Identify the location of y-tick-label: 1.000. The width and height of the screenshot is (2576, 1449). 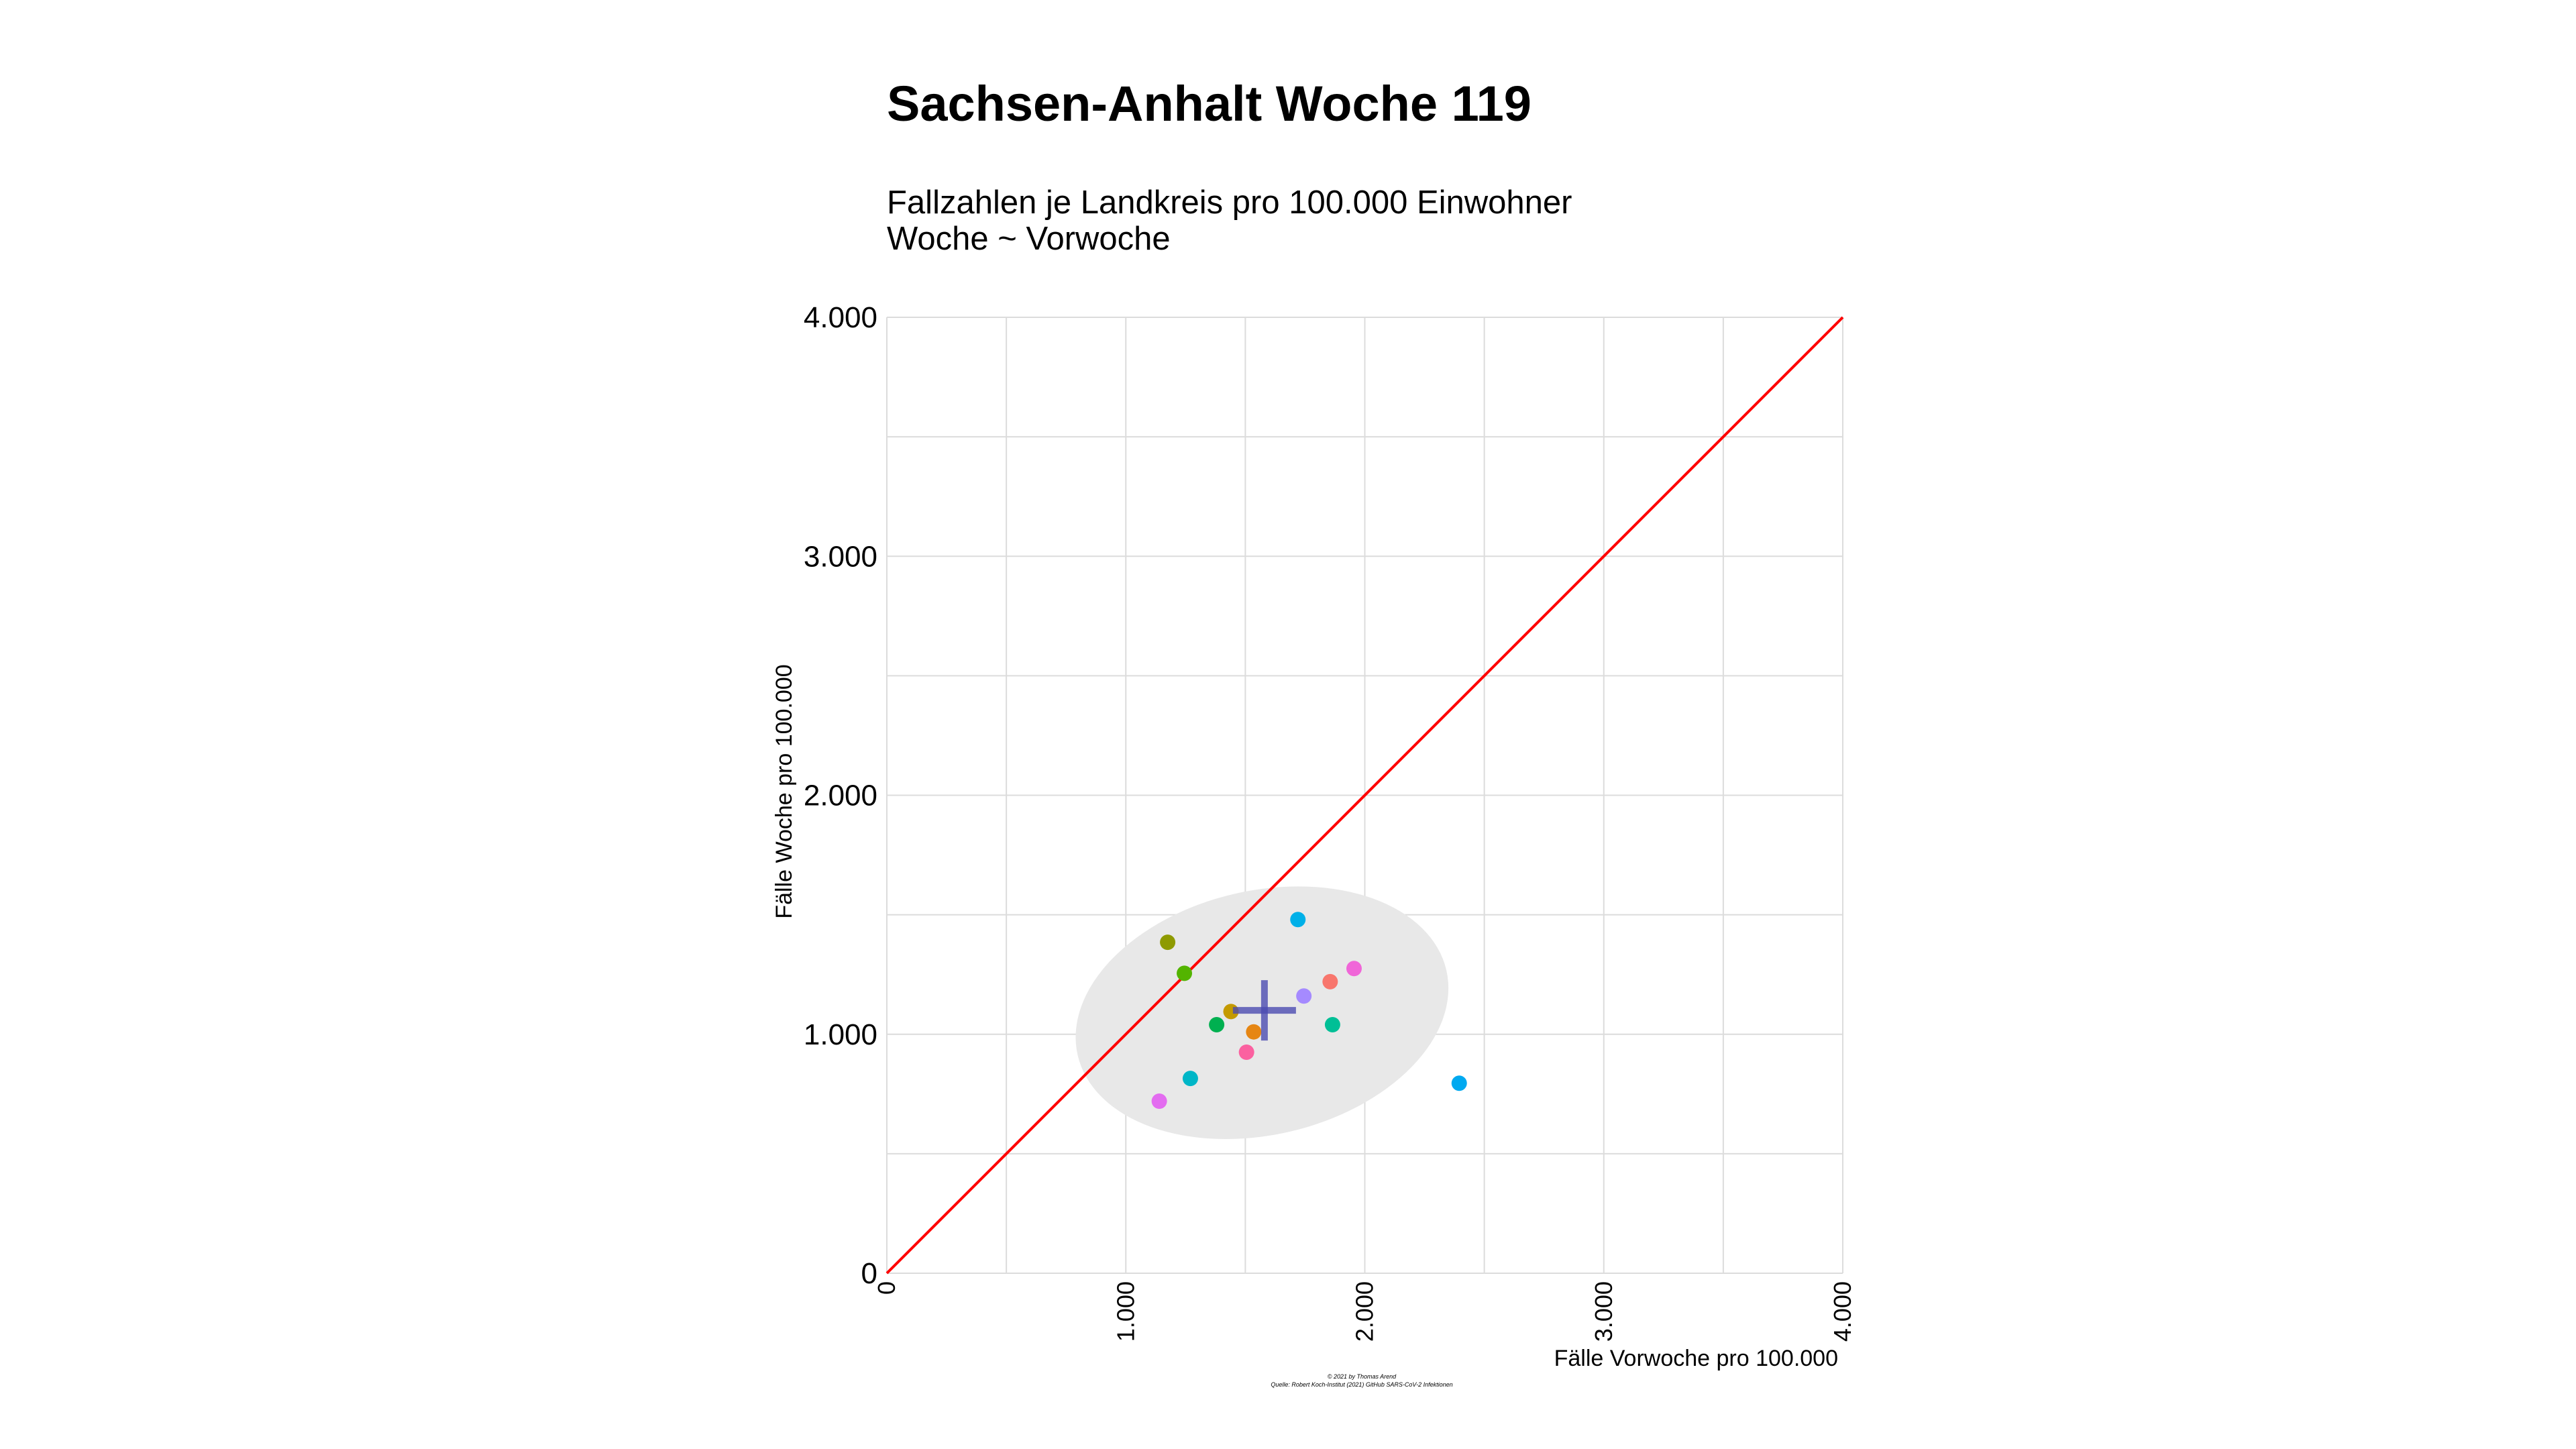
(840, 1034).